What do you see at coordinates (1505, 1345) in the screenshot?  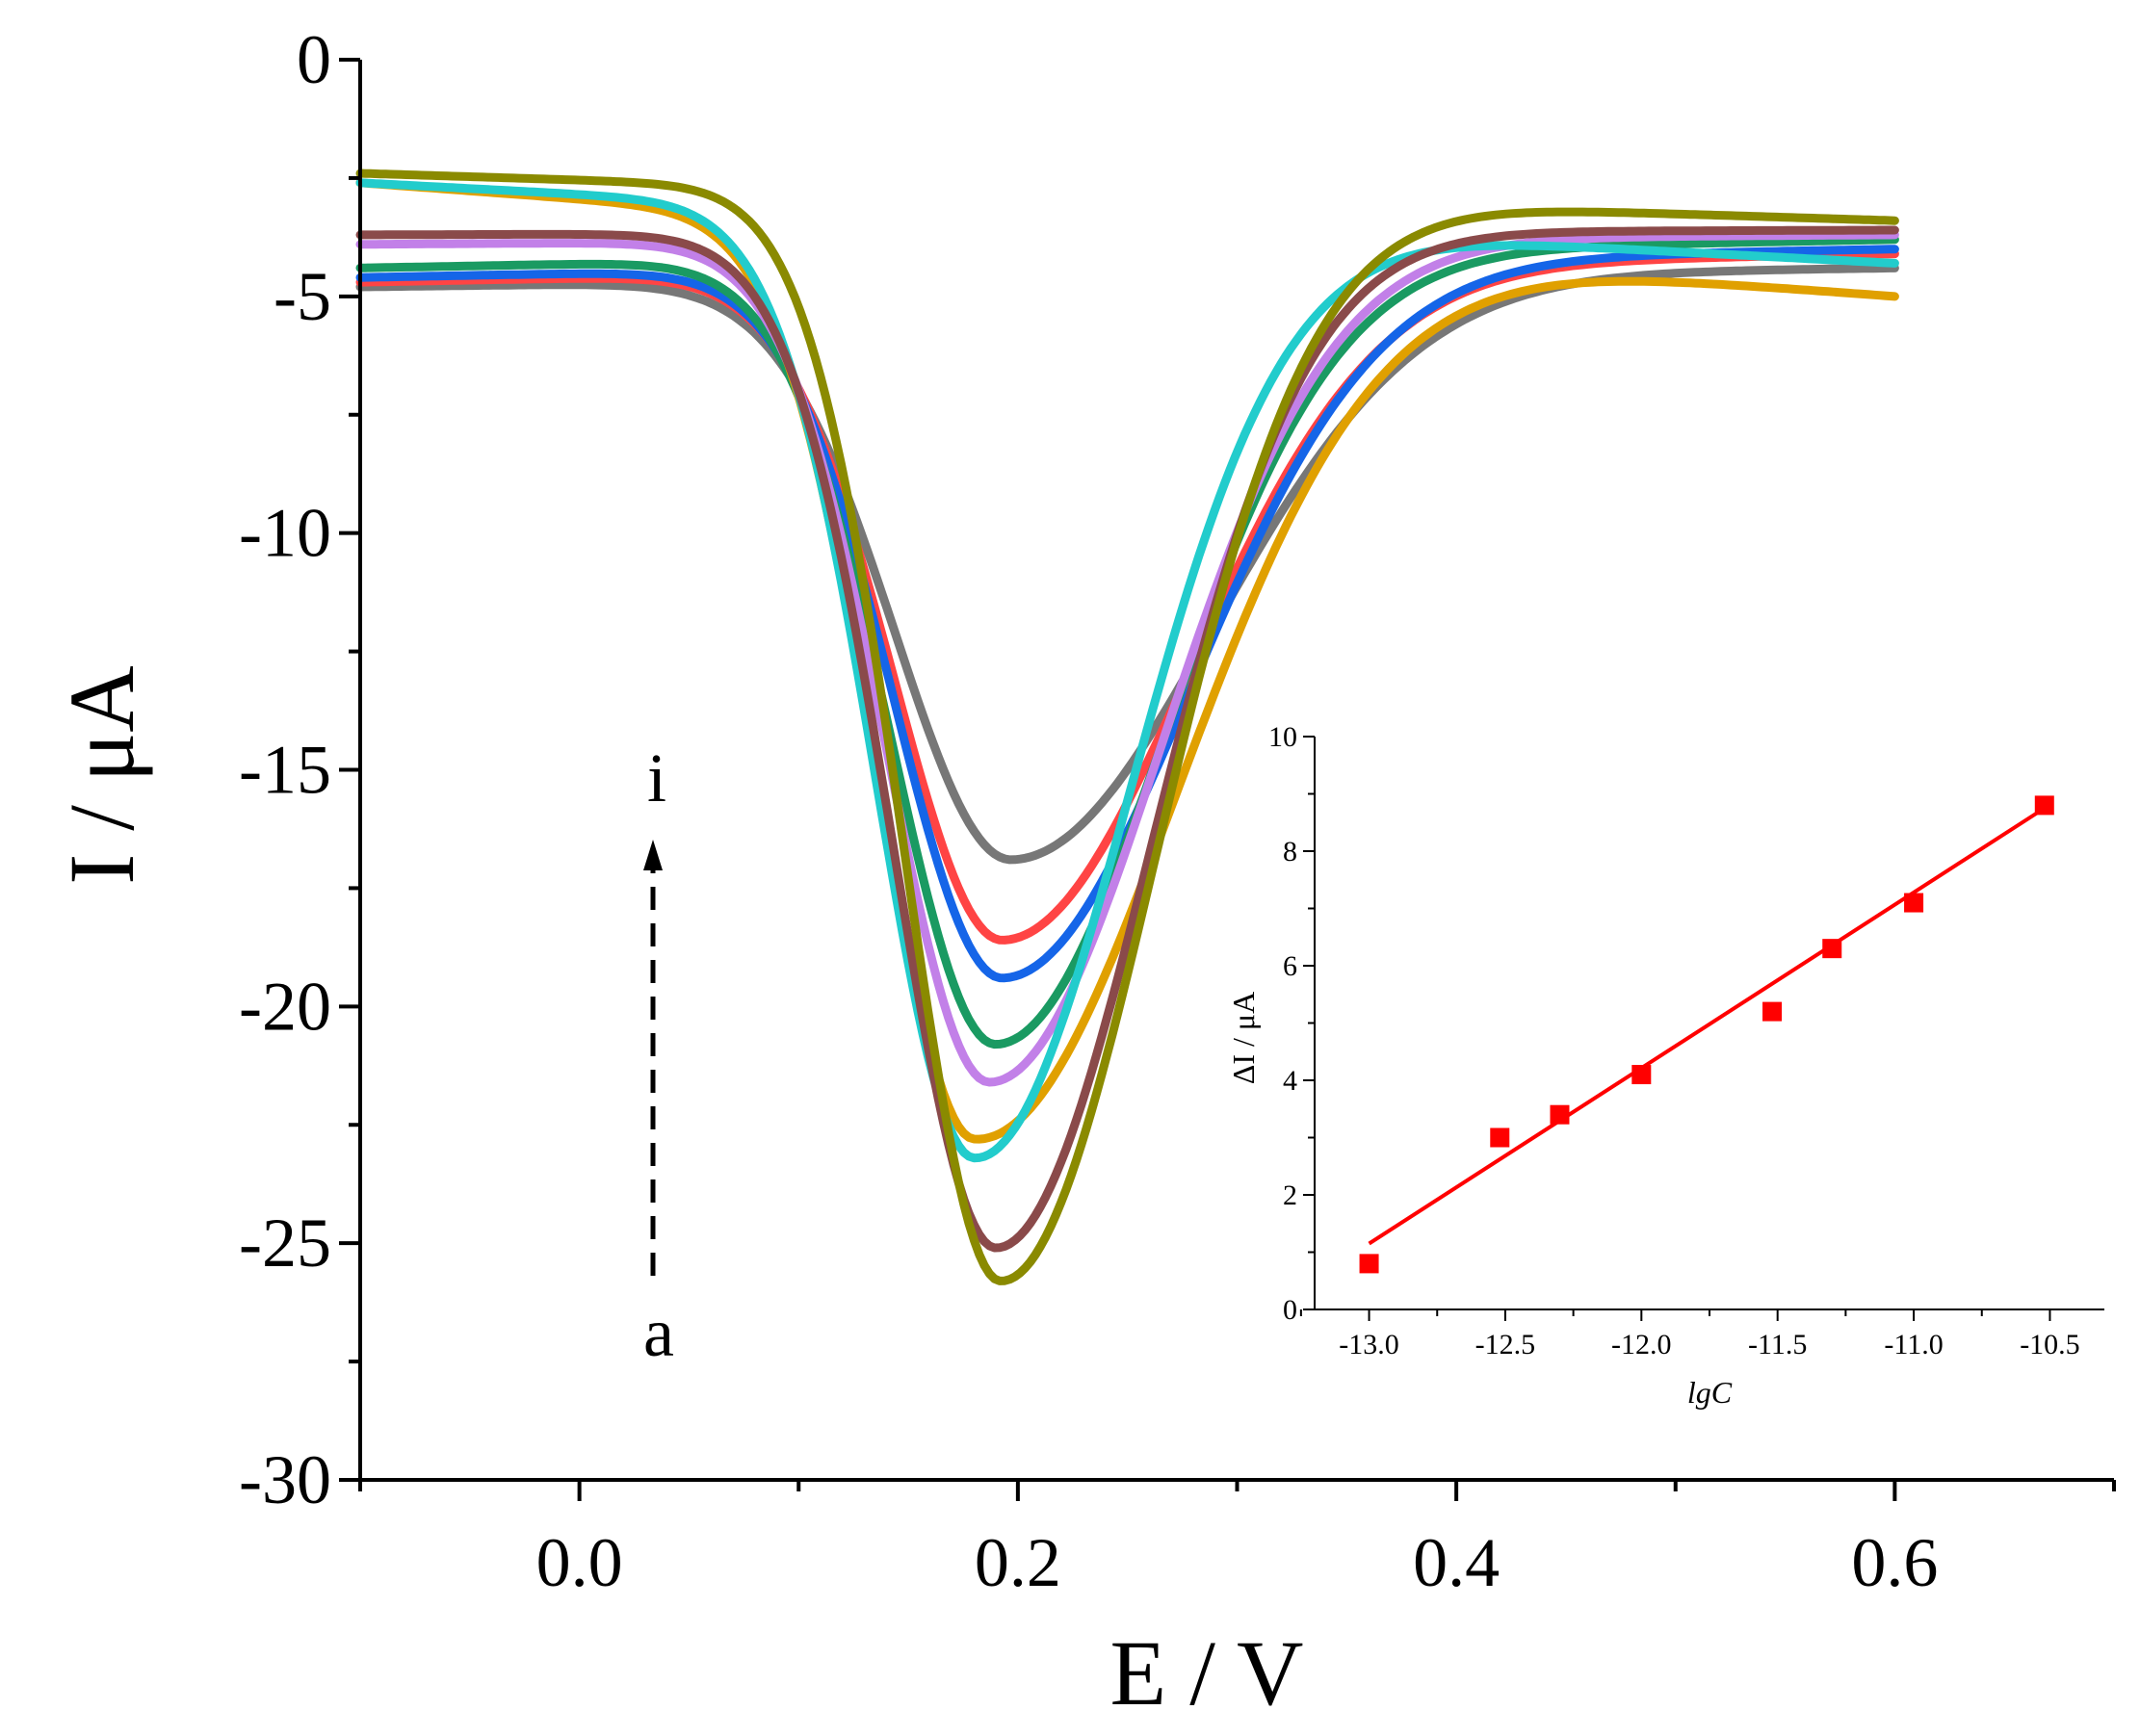 I see `inset-x-tick-label: -12.5` at bounding box center [1505, 1345].